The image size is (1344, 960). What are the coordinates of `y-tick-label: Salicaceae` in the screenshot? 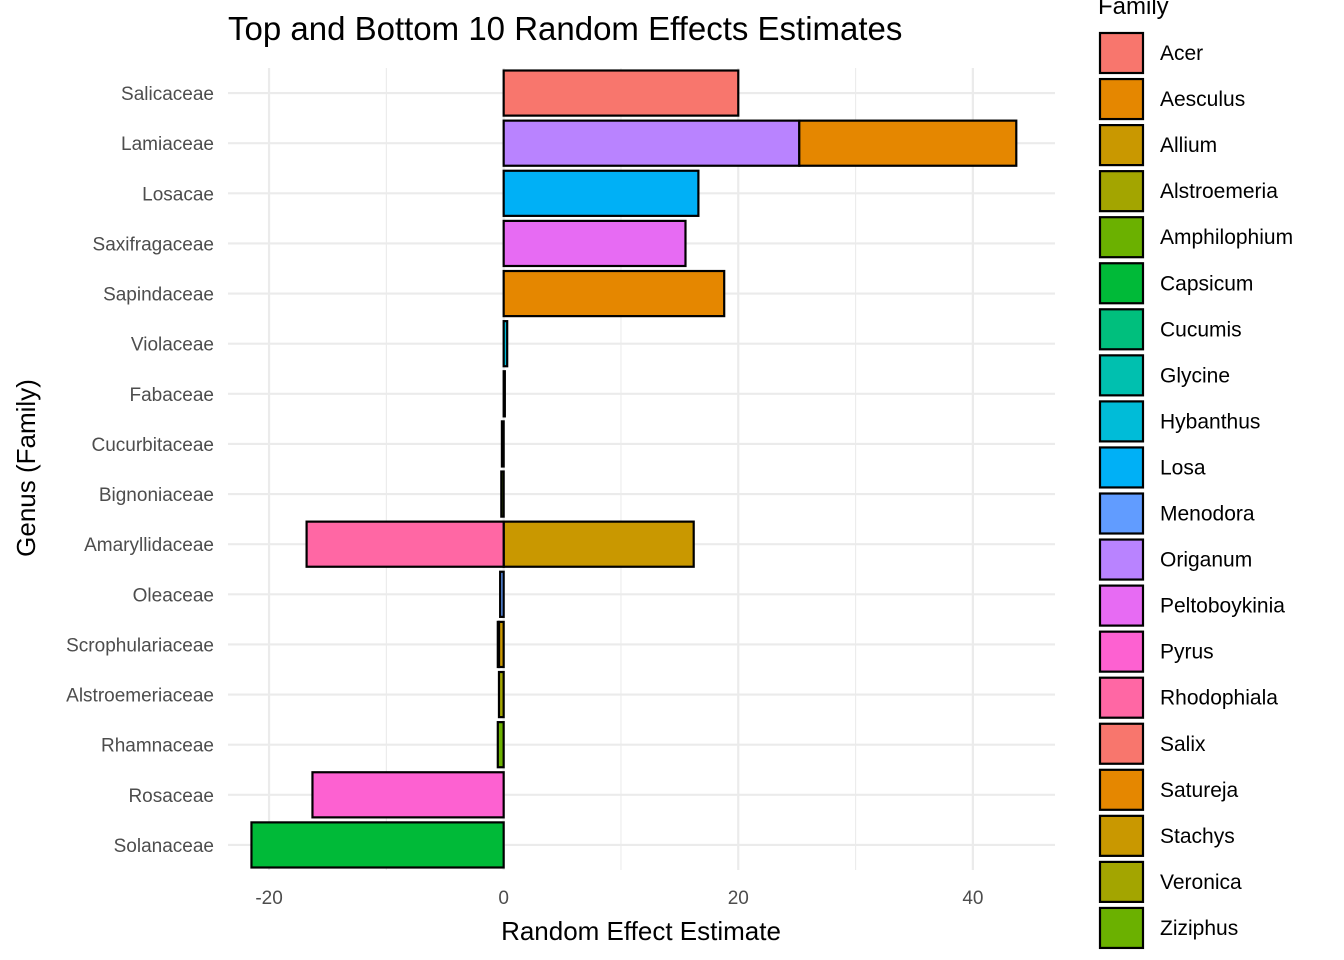 It's located at (167, 94).